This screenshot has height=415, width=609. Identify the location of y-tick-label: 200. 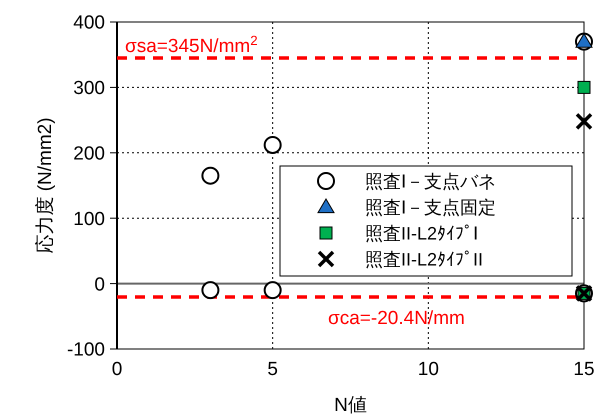
(89, 153).